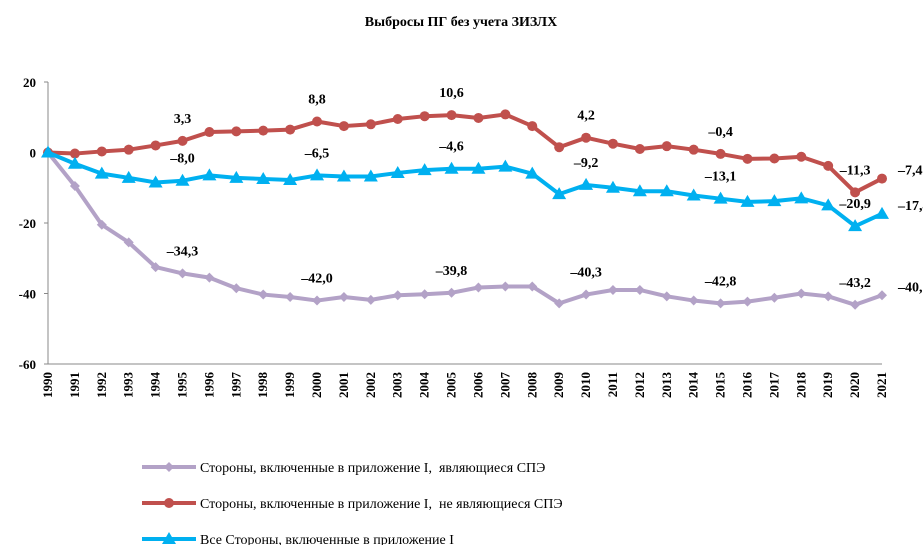 The width and height of the screenshot is (923, 545). Describe the element at coordinates (317, 99) in the screenshot. I see `data-label: 8,8` at that location.